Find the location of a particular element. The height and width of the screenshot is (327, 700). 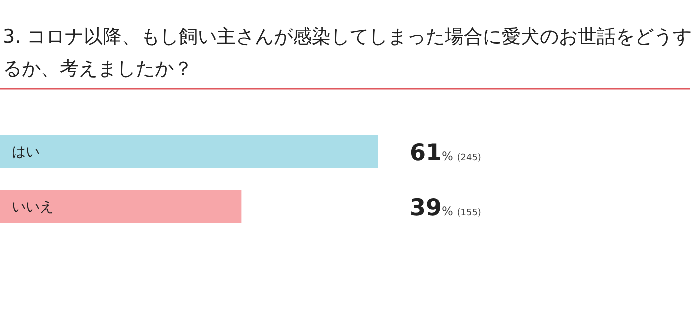

data-label: 39% (155) is located at coordinates (446, 209).